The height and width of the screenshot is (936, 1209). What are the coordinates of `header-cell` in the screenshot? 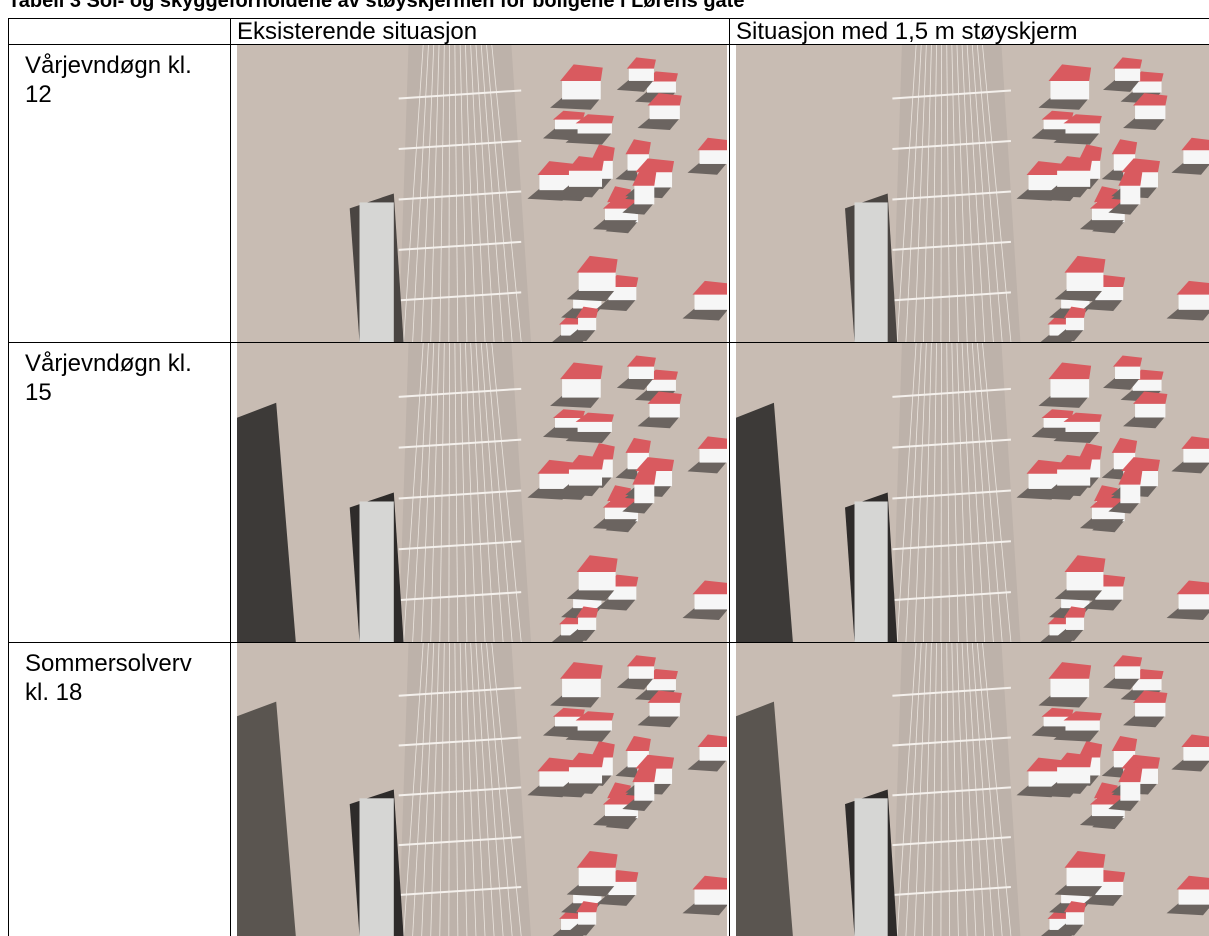 It's located at (119, 31).